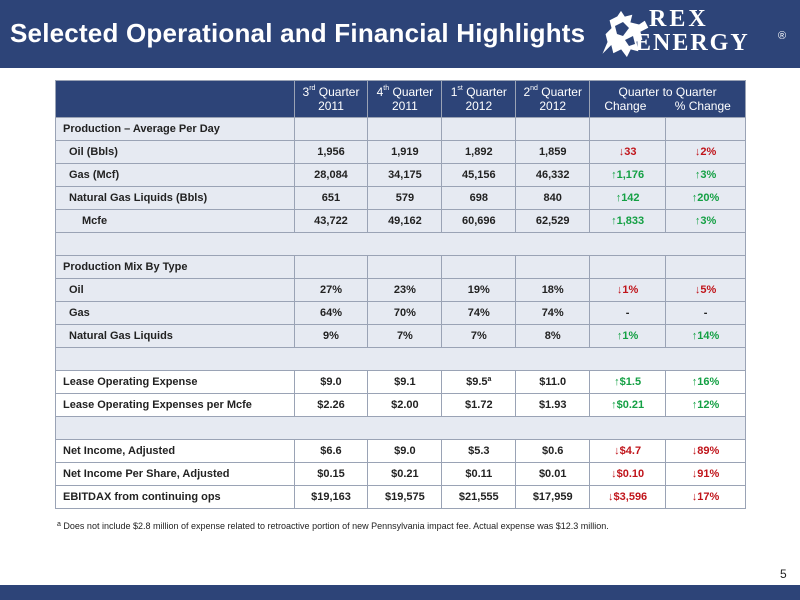 This screenshot has width=800, height=600. What do you see at coordinates (175, 497) in the screenshot?
I see `table-cell: EBITDAX from continuing ops` at bounding box center [175, 497].